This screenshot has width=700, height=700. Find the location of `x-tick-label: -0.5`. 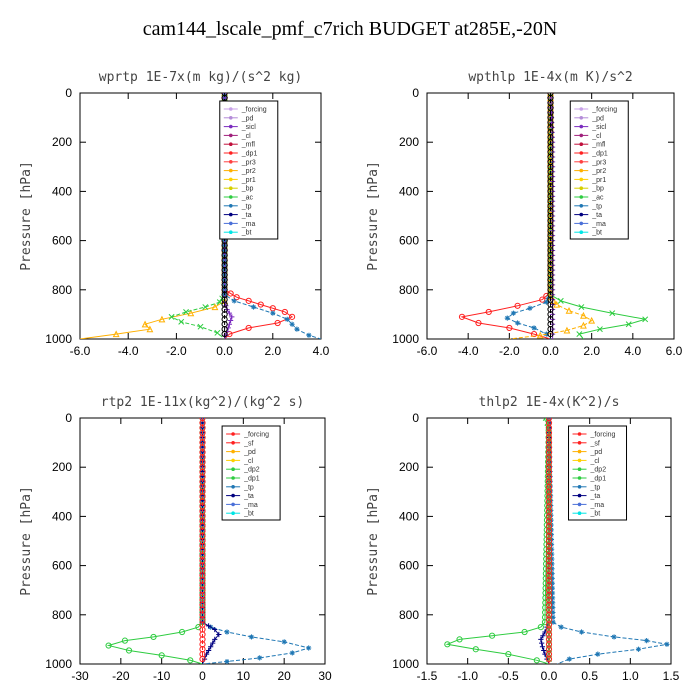

x-tick-label: -0.5 is located at coordinates (508, 676).